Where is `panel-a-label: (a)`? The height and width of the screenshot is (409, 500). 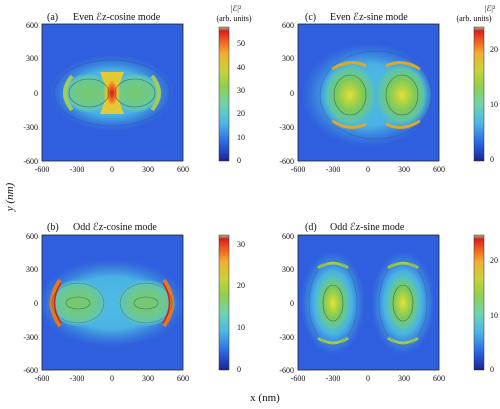 panel-a-label: (a) is located at coordinates (52, 17).